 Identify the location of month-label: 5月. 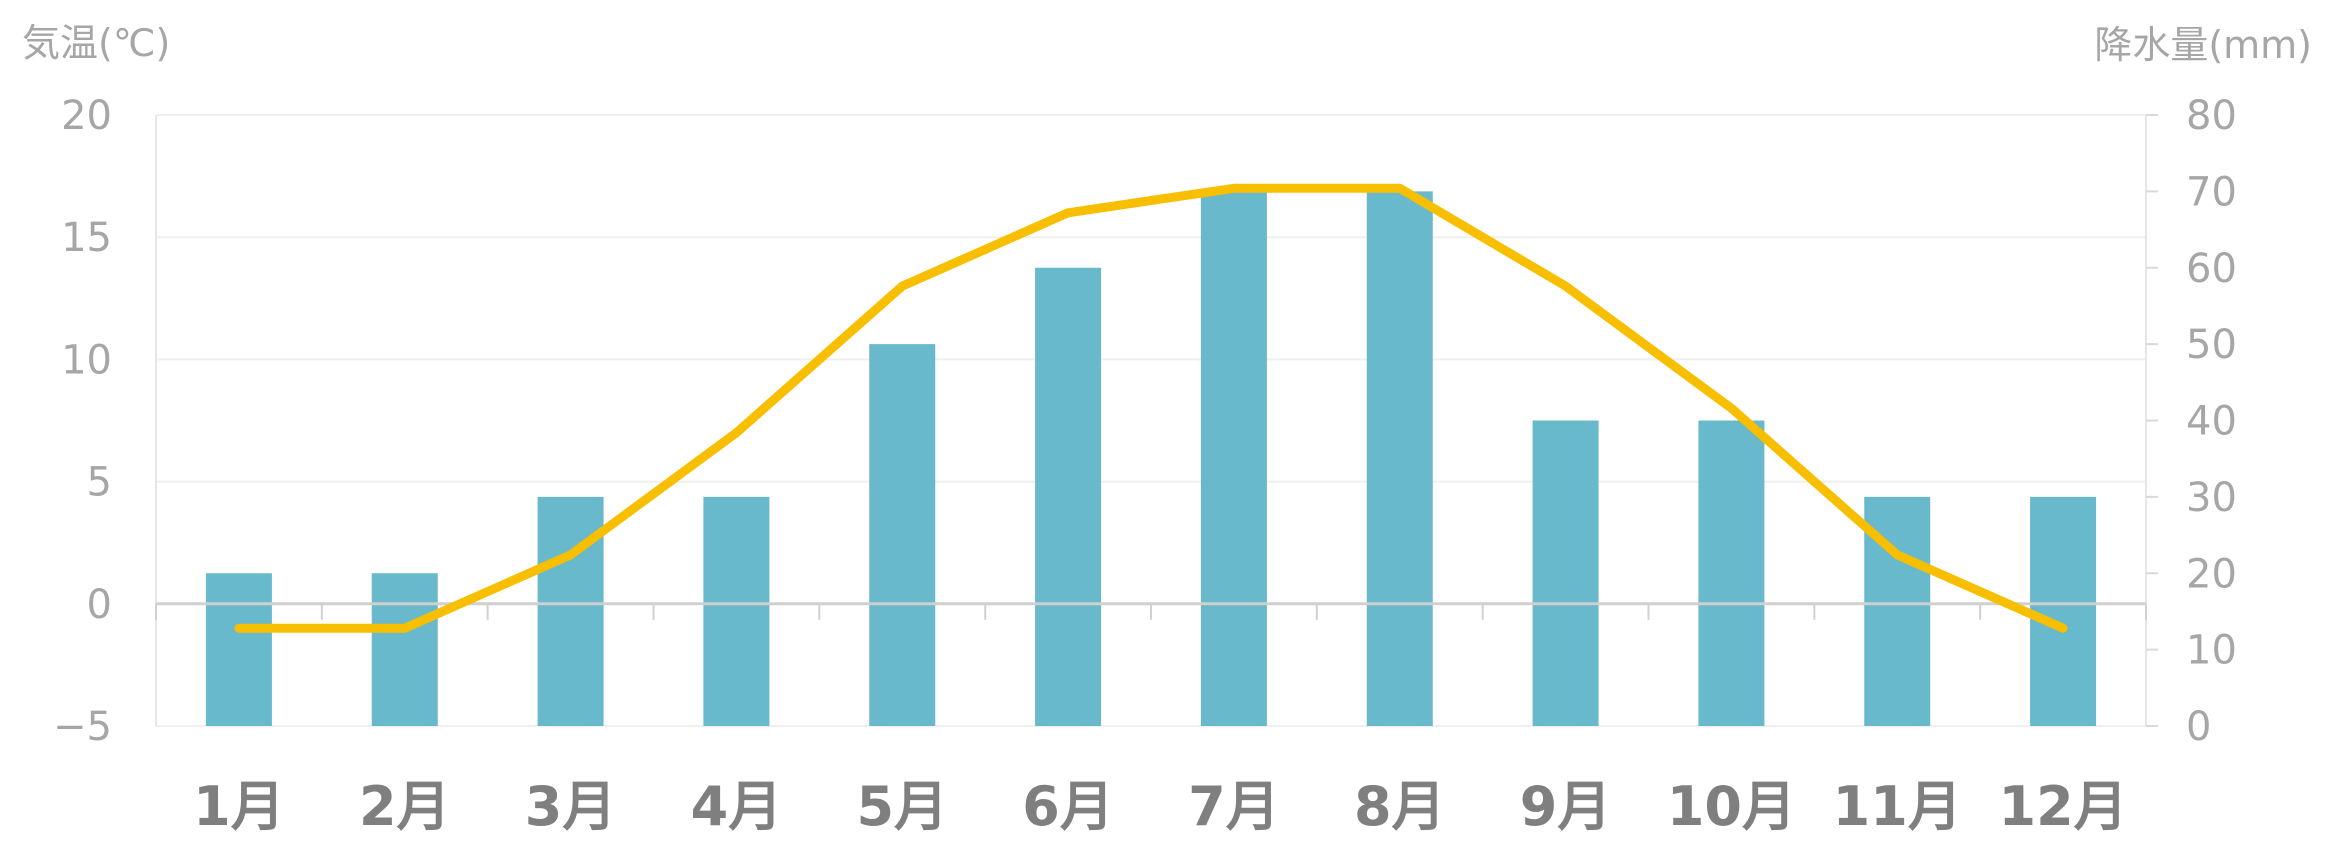
(902, 806).